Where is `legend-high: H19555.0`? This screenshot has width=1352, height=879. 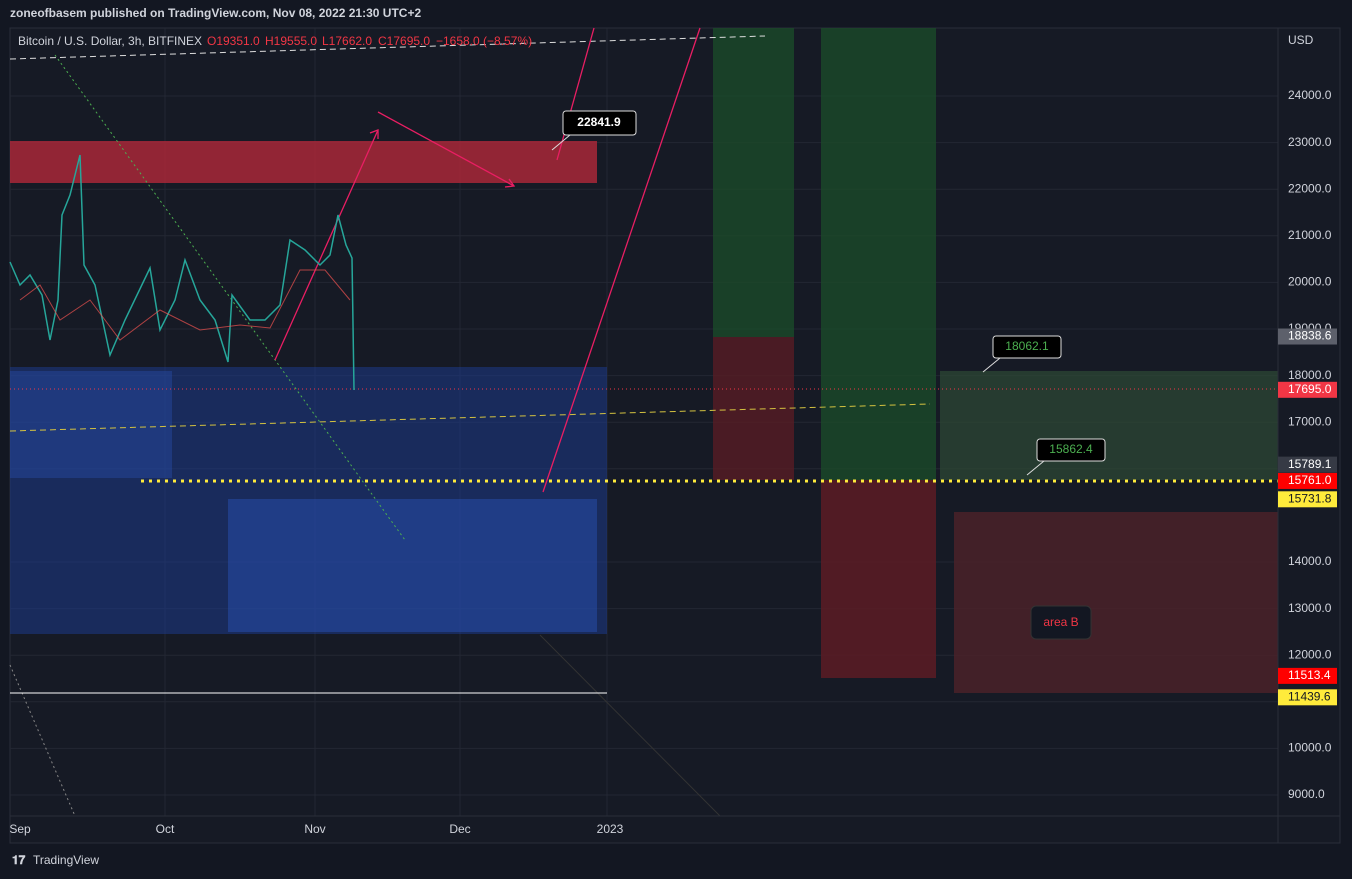
legend-high: H19555.0 is located at coordinates (291, 41).